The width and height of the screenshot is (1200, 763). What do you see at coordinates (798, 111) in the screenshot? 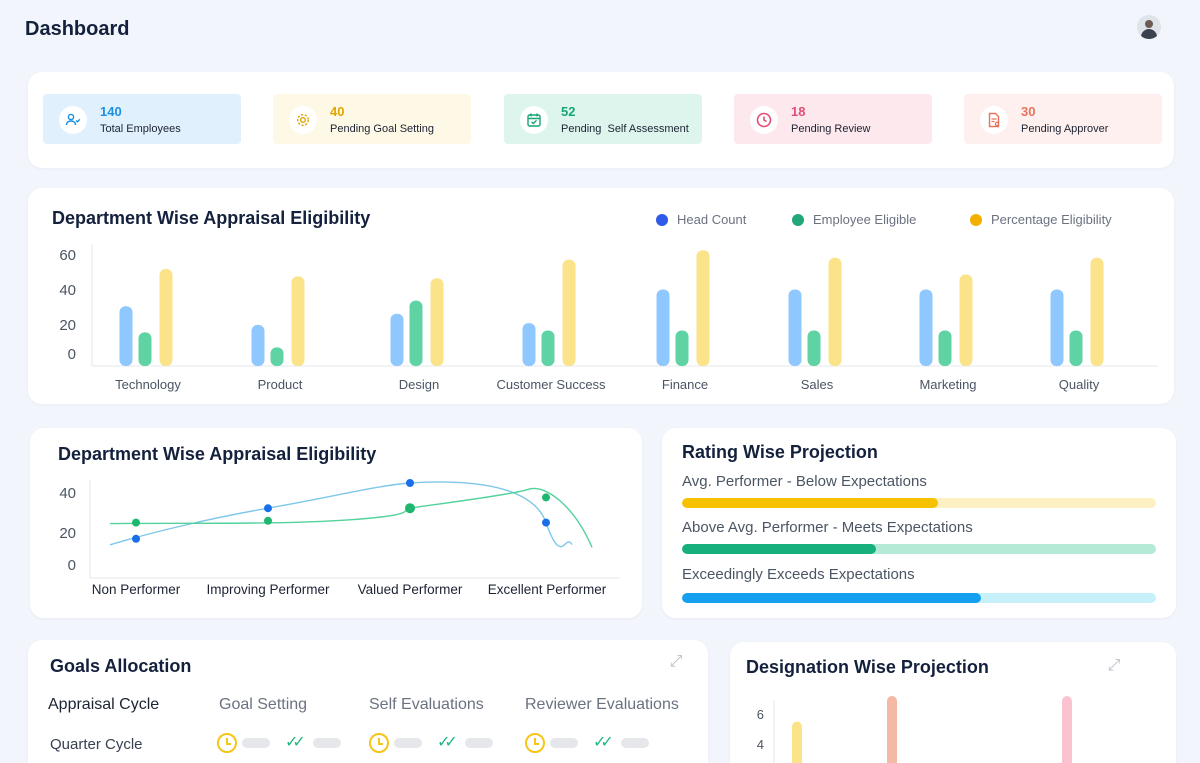
I see `stat-value: 18` at bounding box center [798, 111].